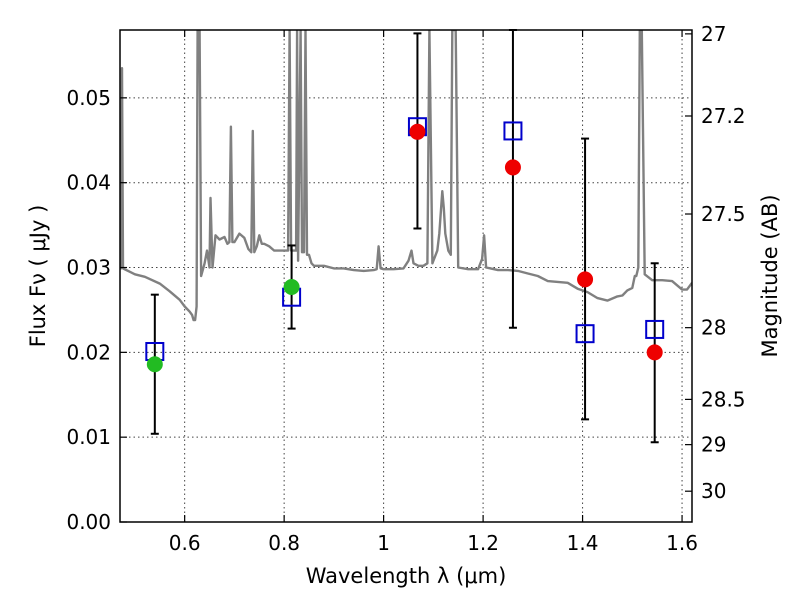 This screenshot has height=600, width=800. Describe the element at coordinates (38, 276) in the screenshot. I see `y-axis-label: Flux Fν ( μJy )` at that location.